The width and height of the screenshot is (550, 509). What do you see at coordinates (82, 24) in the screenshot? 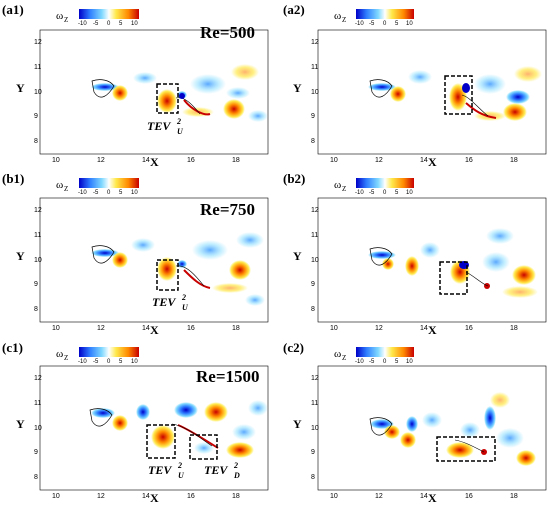
I see `colorbar-tick: -10` at bounding box center [82, 24].